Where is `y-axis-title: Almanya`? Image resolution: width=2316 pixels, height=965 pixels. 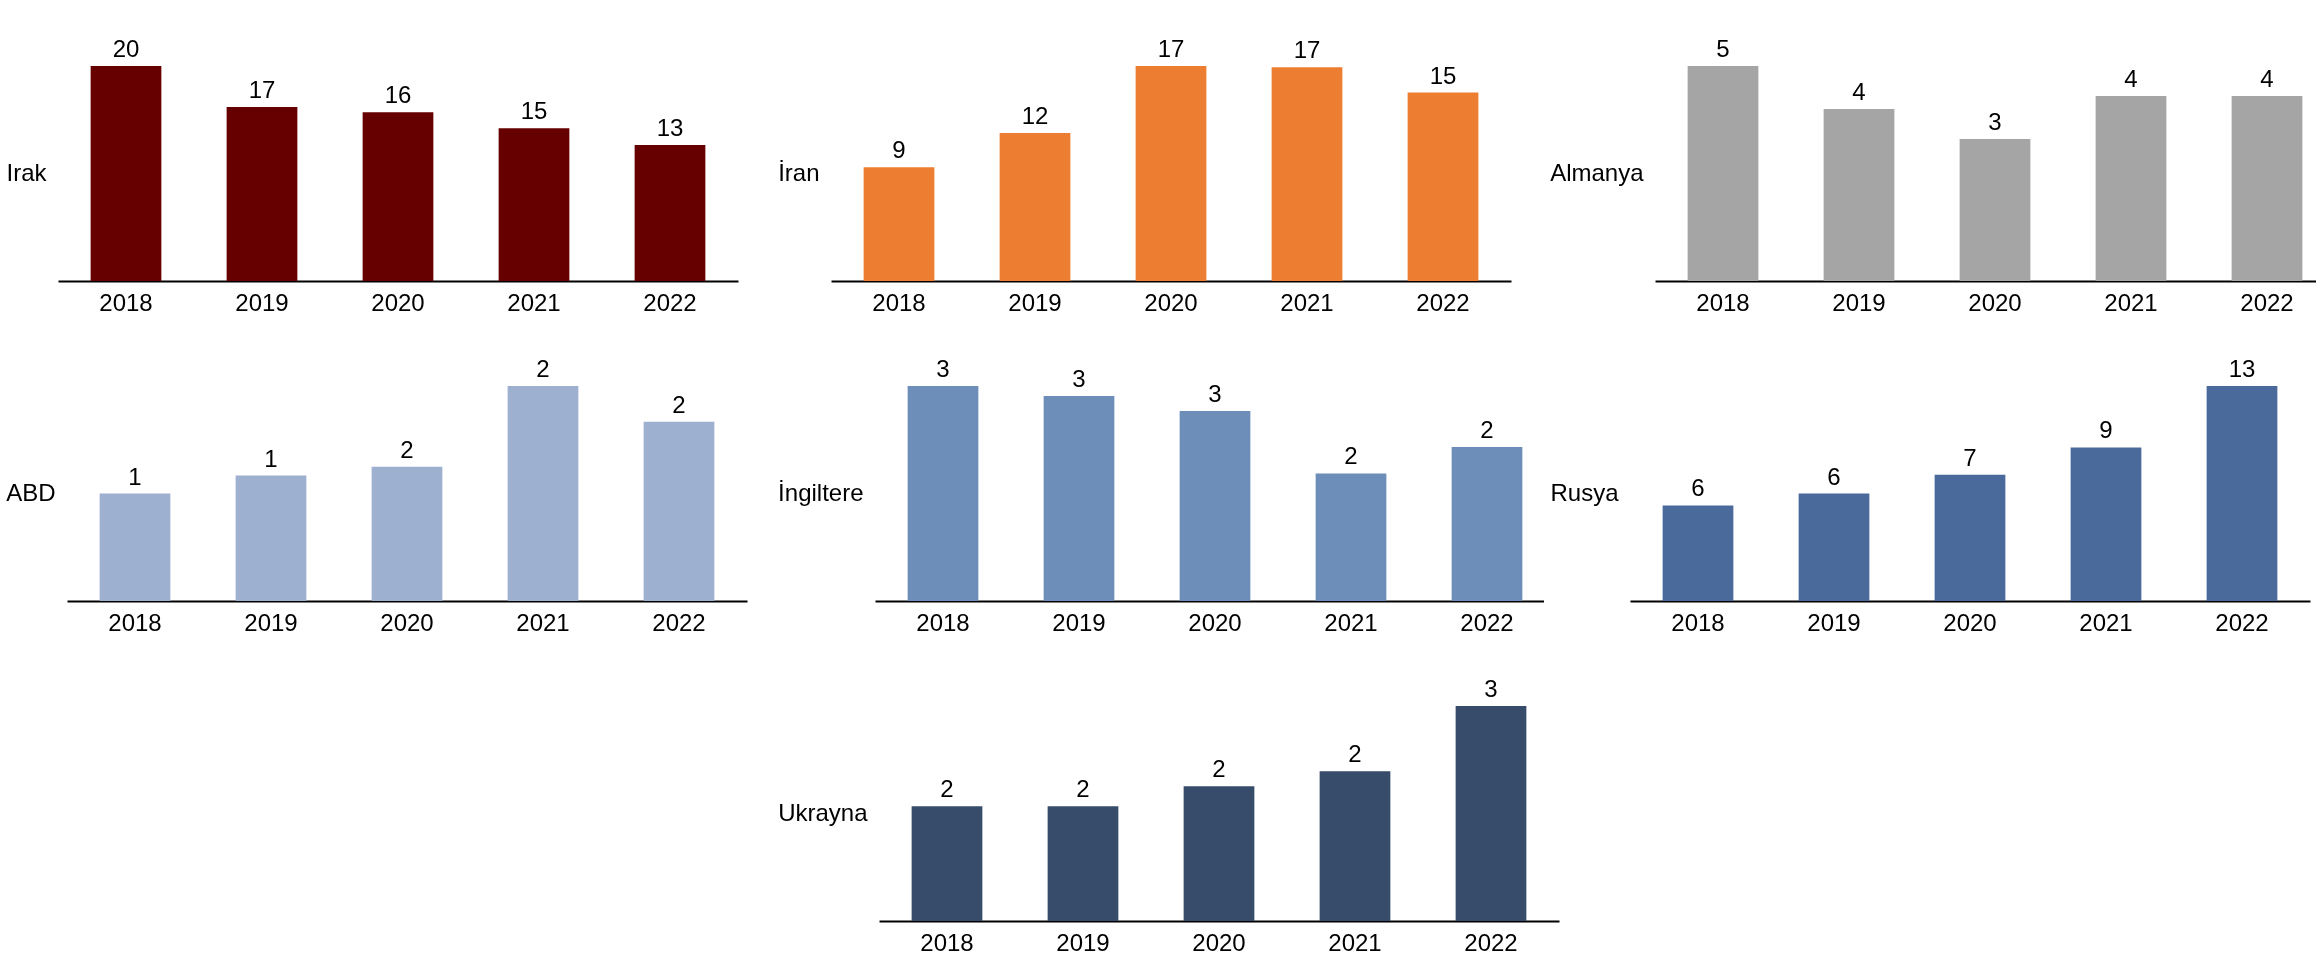 y-axis-title: Almanya is located at coordinates (1597, 172).